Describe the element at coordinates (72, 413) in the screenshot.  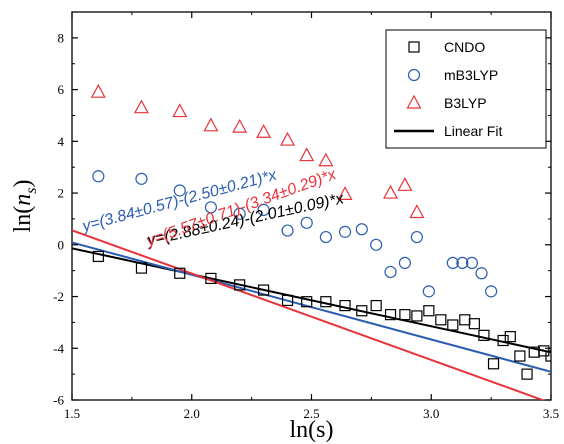
I see `x-tick-label: 1.5` at that location.